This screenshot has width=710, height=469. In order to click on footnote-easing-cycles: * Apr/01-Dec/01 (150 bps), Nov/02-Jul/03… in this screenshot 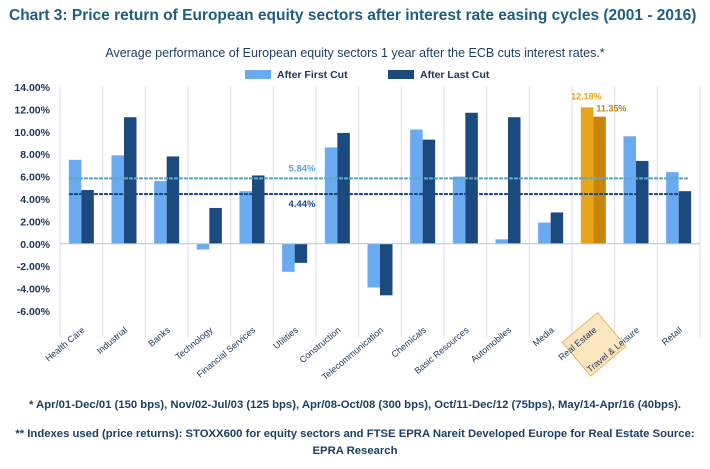, I will do `click(355, 405)`.